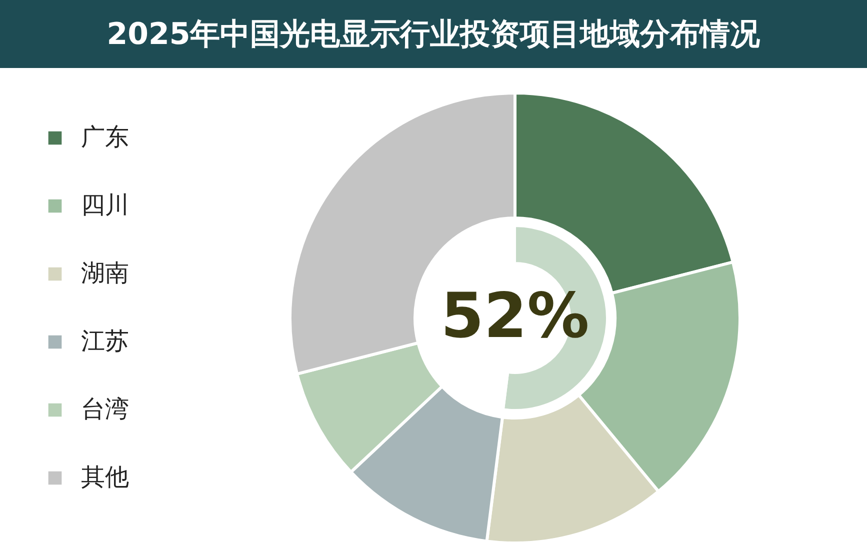  I want to click on chart-title: 2025年中国光电显示行业投资项目地域分布情况, so click(433, 34).